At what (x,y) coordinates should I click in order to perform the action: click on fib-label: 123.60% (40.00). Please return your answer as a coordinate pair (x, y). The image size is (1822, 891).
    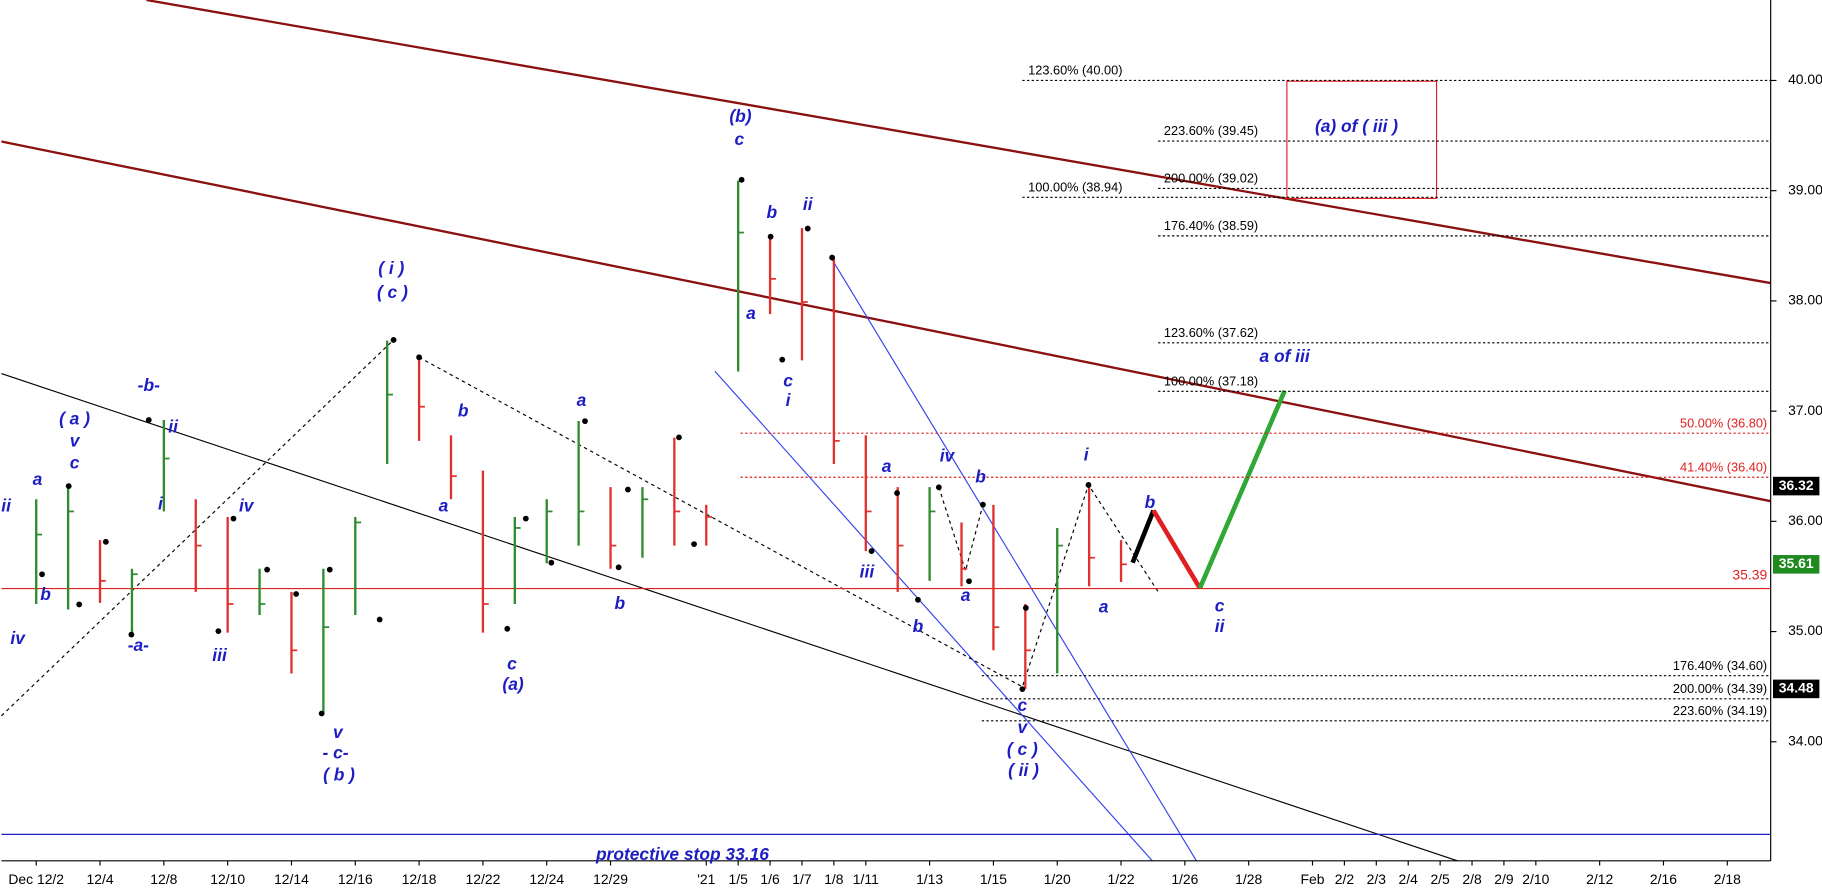
    Looking at the image, I should click on (1075, 70).